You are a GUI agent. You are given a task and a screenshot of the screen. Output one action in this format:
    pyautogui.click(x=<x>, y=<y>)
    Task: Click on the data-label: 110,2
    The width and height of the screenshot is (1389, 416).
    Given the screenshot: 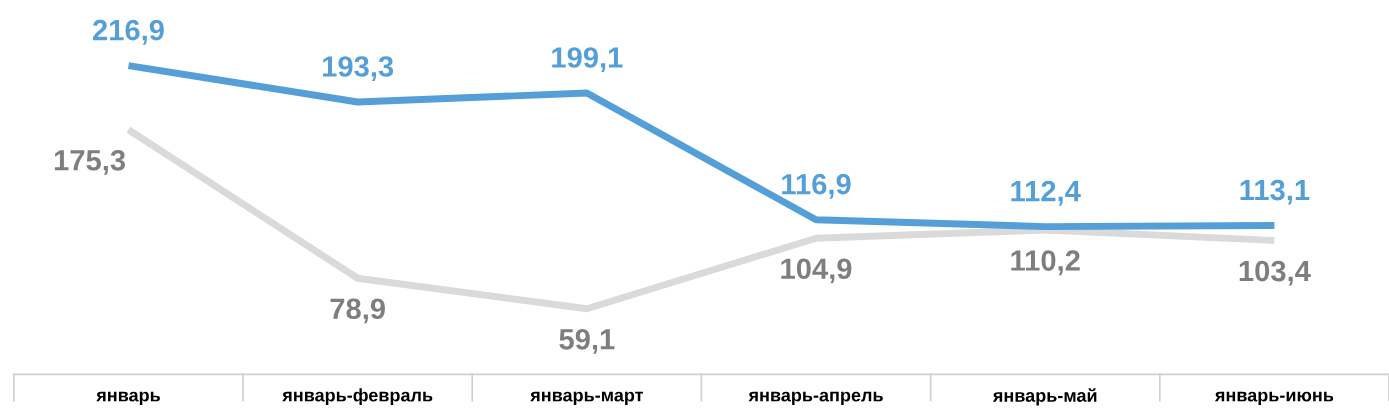 What is the action you would take?
    pyautogui.click(x=1045, y=263)
    